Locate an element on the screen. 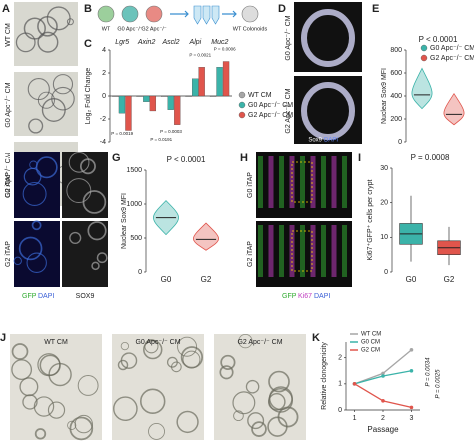 The width and height of the screenshot is (474, 444). y-axis-label: Log₂ Fold Change is located at coordinates (88, 96).